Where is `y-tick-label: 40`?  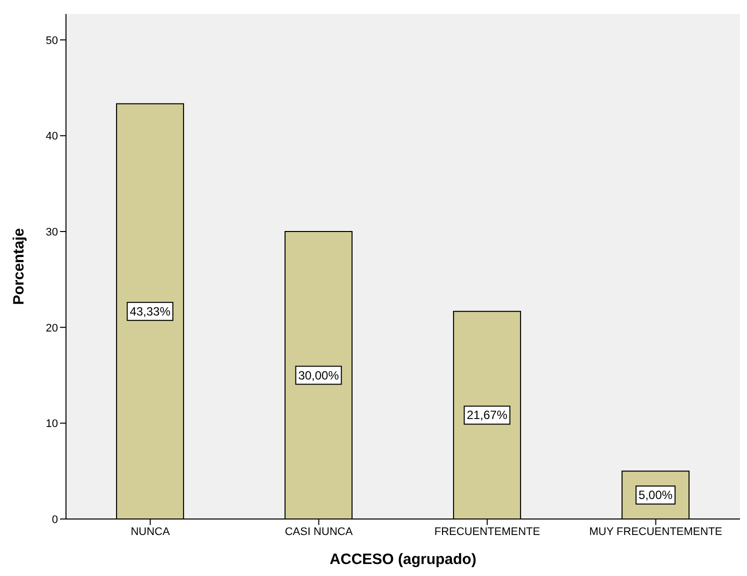
y-tick-label: 40 is located at coordinates (52, 136).